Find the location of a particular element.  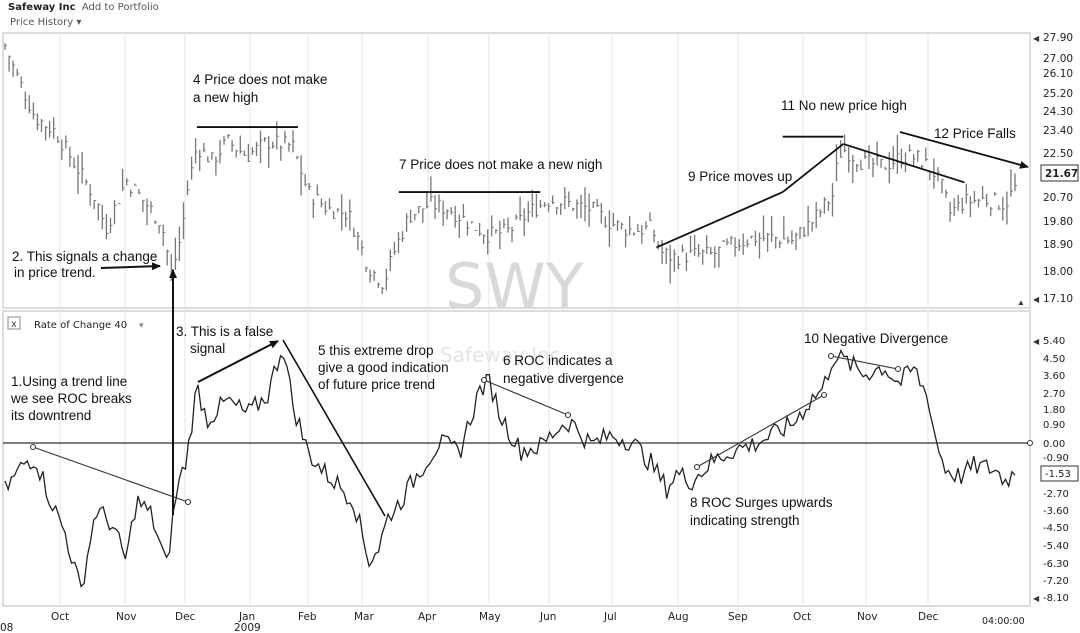

annotation-2-sub: in price trend. is located at coordinates (55, 272).